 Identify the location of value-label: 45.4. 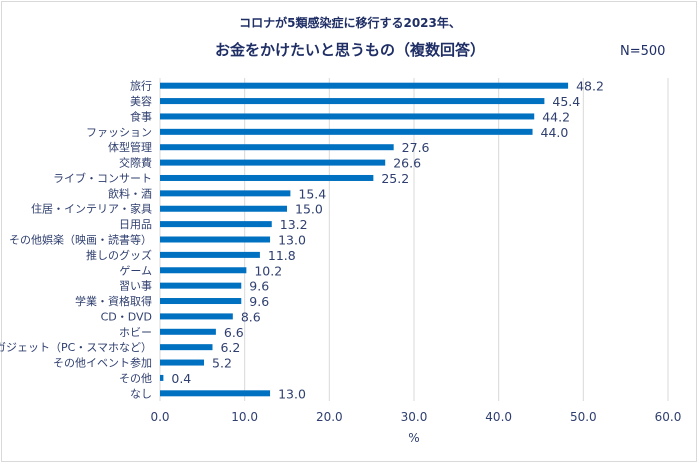
(566, 101).